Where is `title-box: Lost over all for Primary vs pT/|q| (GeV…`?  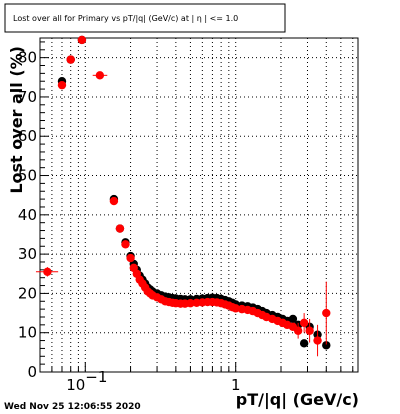 title-box: Lost over all for Primary vs pT/|q| (GeV… is located at coordinates (145, 18).